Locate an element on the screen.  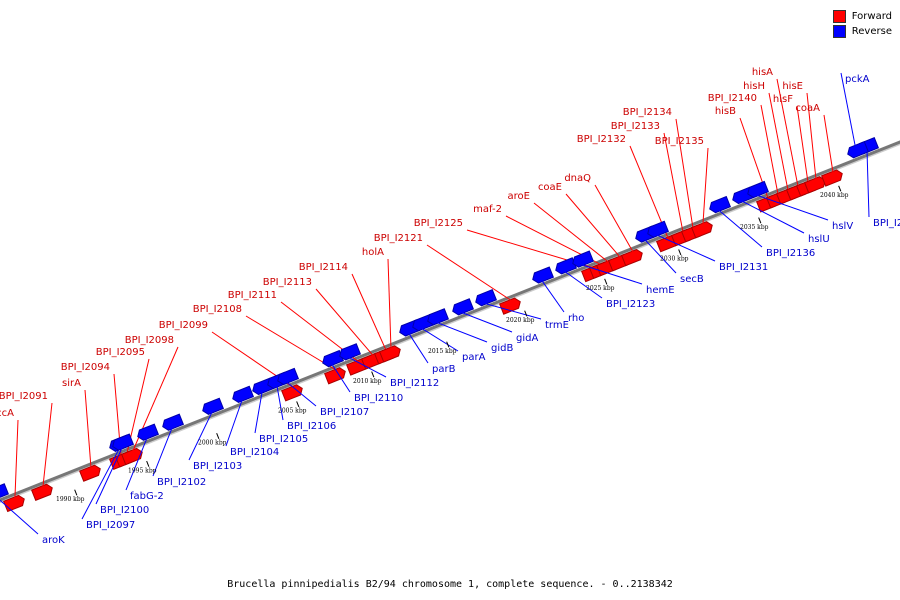
reverse-gene-label: hslV is located at coordinates (842, 226).